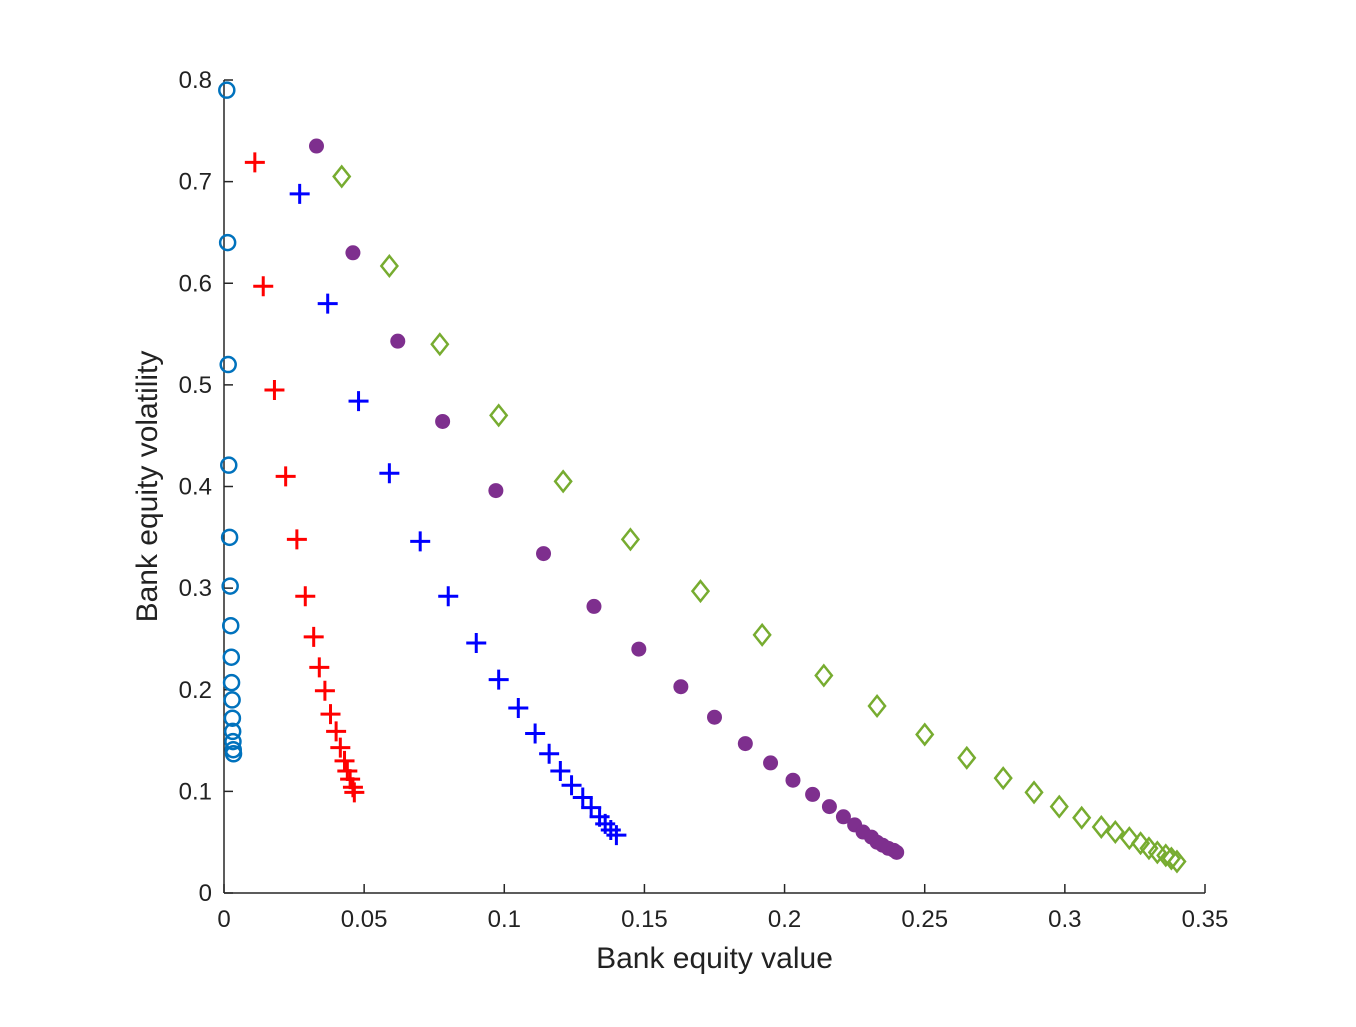 The height and width of the screenshot is (1027, 1356). I want to click on x-tick-label: 0.35, so click(1205, 919).